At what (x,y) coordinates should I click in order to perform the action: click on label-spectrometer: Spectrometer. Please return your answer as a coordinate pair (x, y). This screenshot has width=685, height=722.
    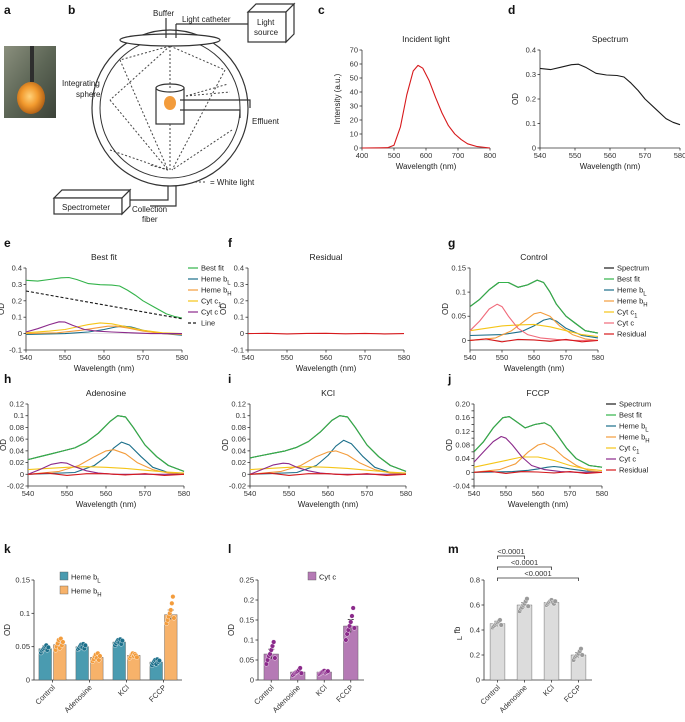
    Looking at the image, I should click on (86, 207).